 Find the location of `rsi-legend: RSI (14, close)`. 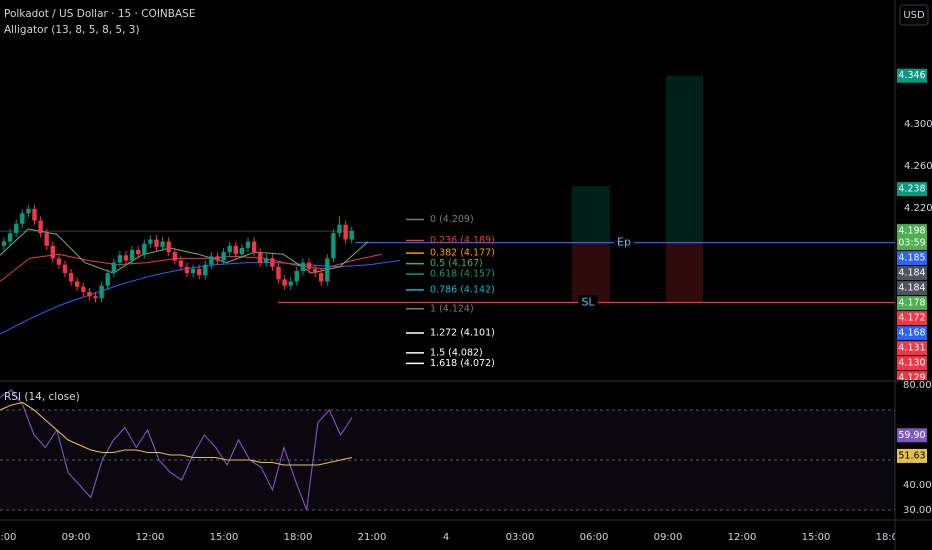

rsi-legend: RSI (14, close) is located at coordinates (42, 397).